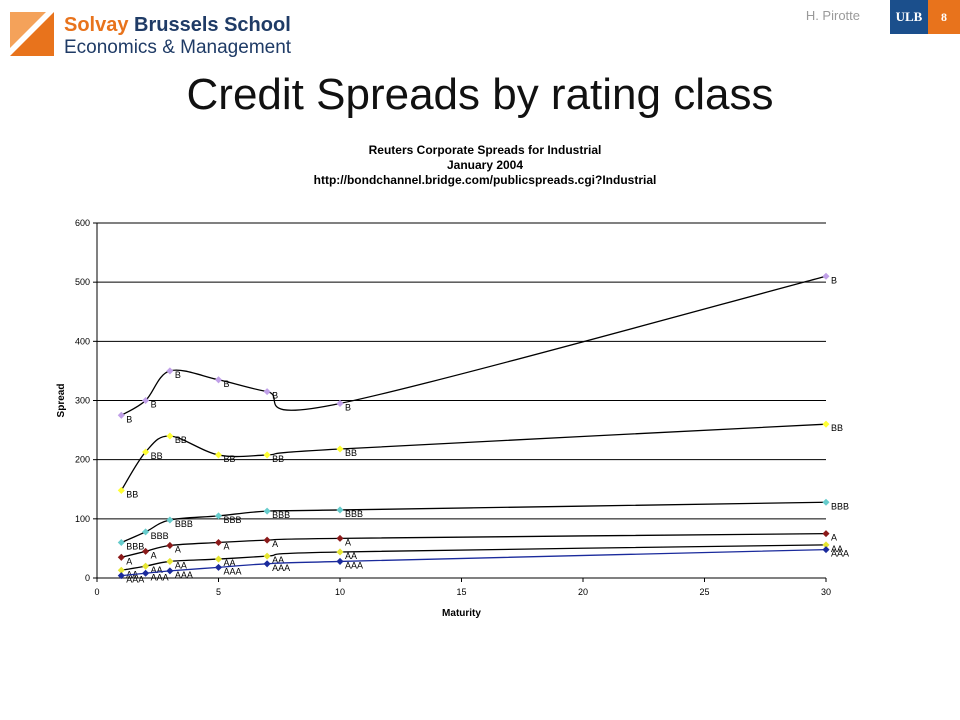  I want to click on data-label-bb-1: BB, so click(132, 494).